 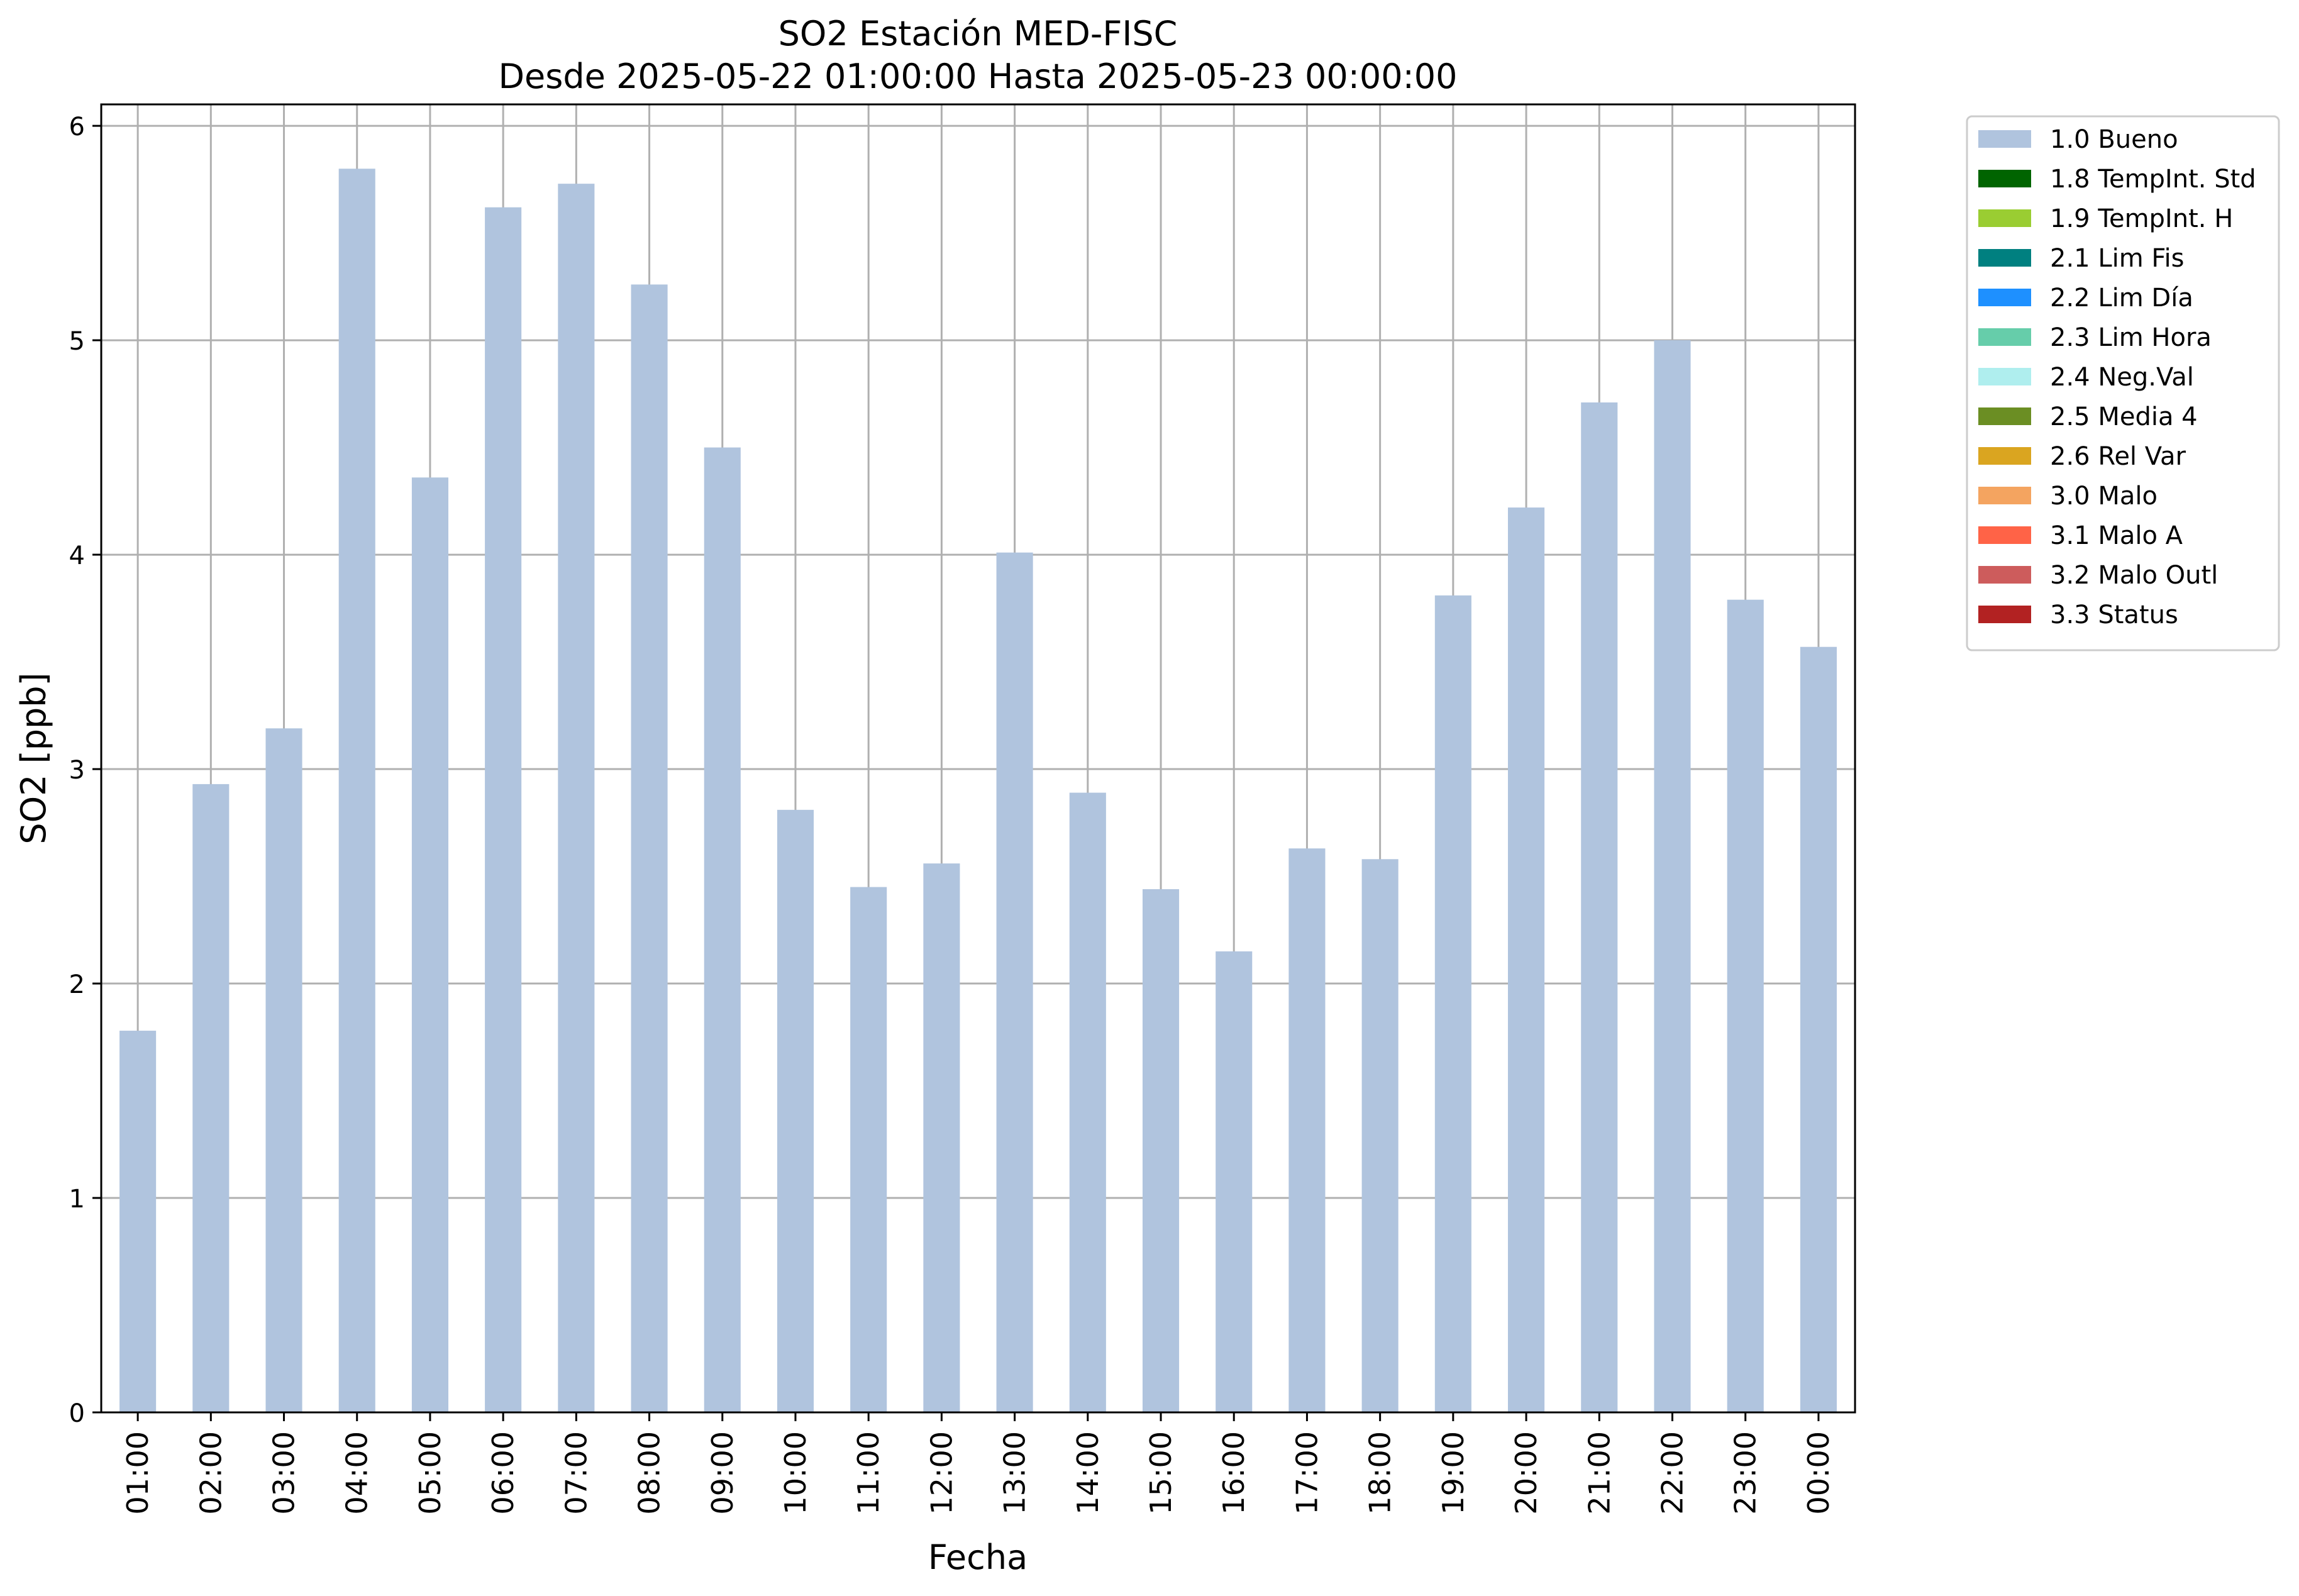 What do you see at coordinates (2131, 338) in the screenshot?
I see `legend-label: 2.3 Lim Hora` at bounding box center [2131, 338].